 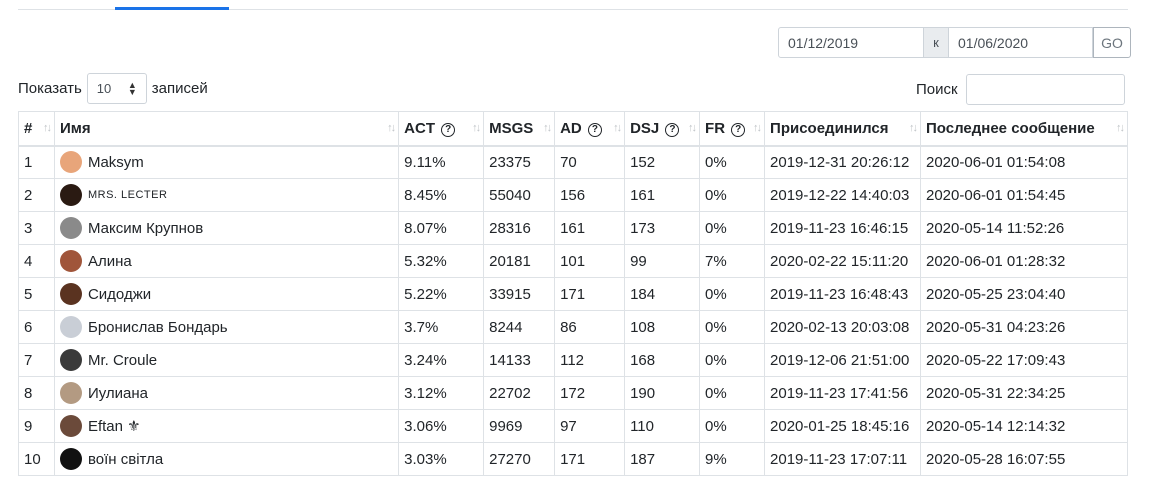 What do you see at coordinates (1024, 294) in the screenshot?
I see `cell-last: 2020-05-25 23:04:40` at bounding box center [1024, 294].